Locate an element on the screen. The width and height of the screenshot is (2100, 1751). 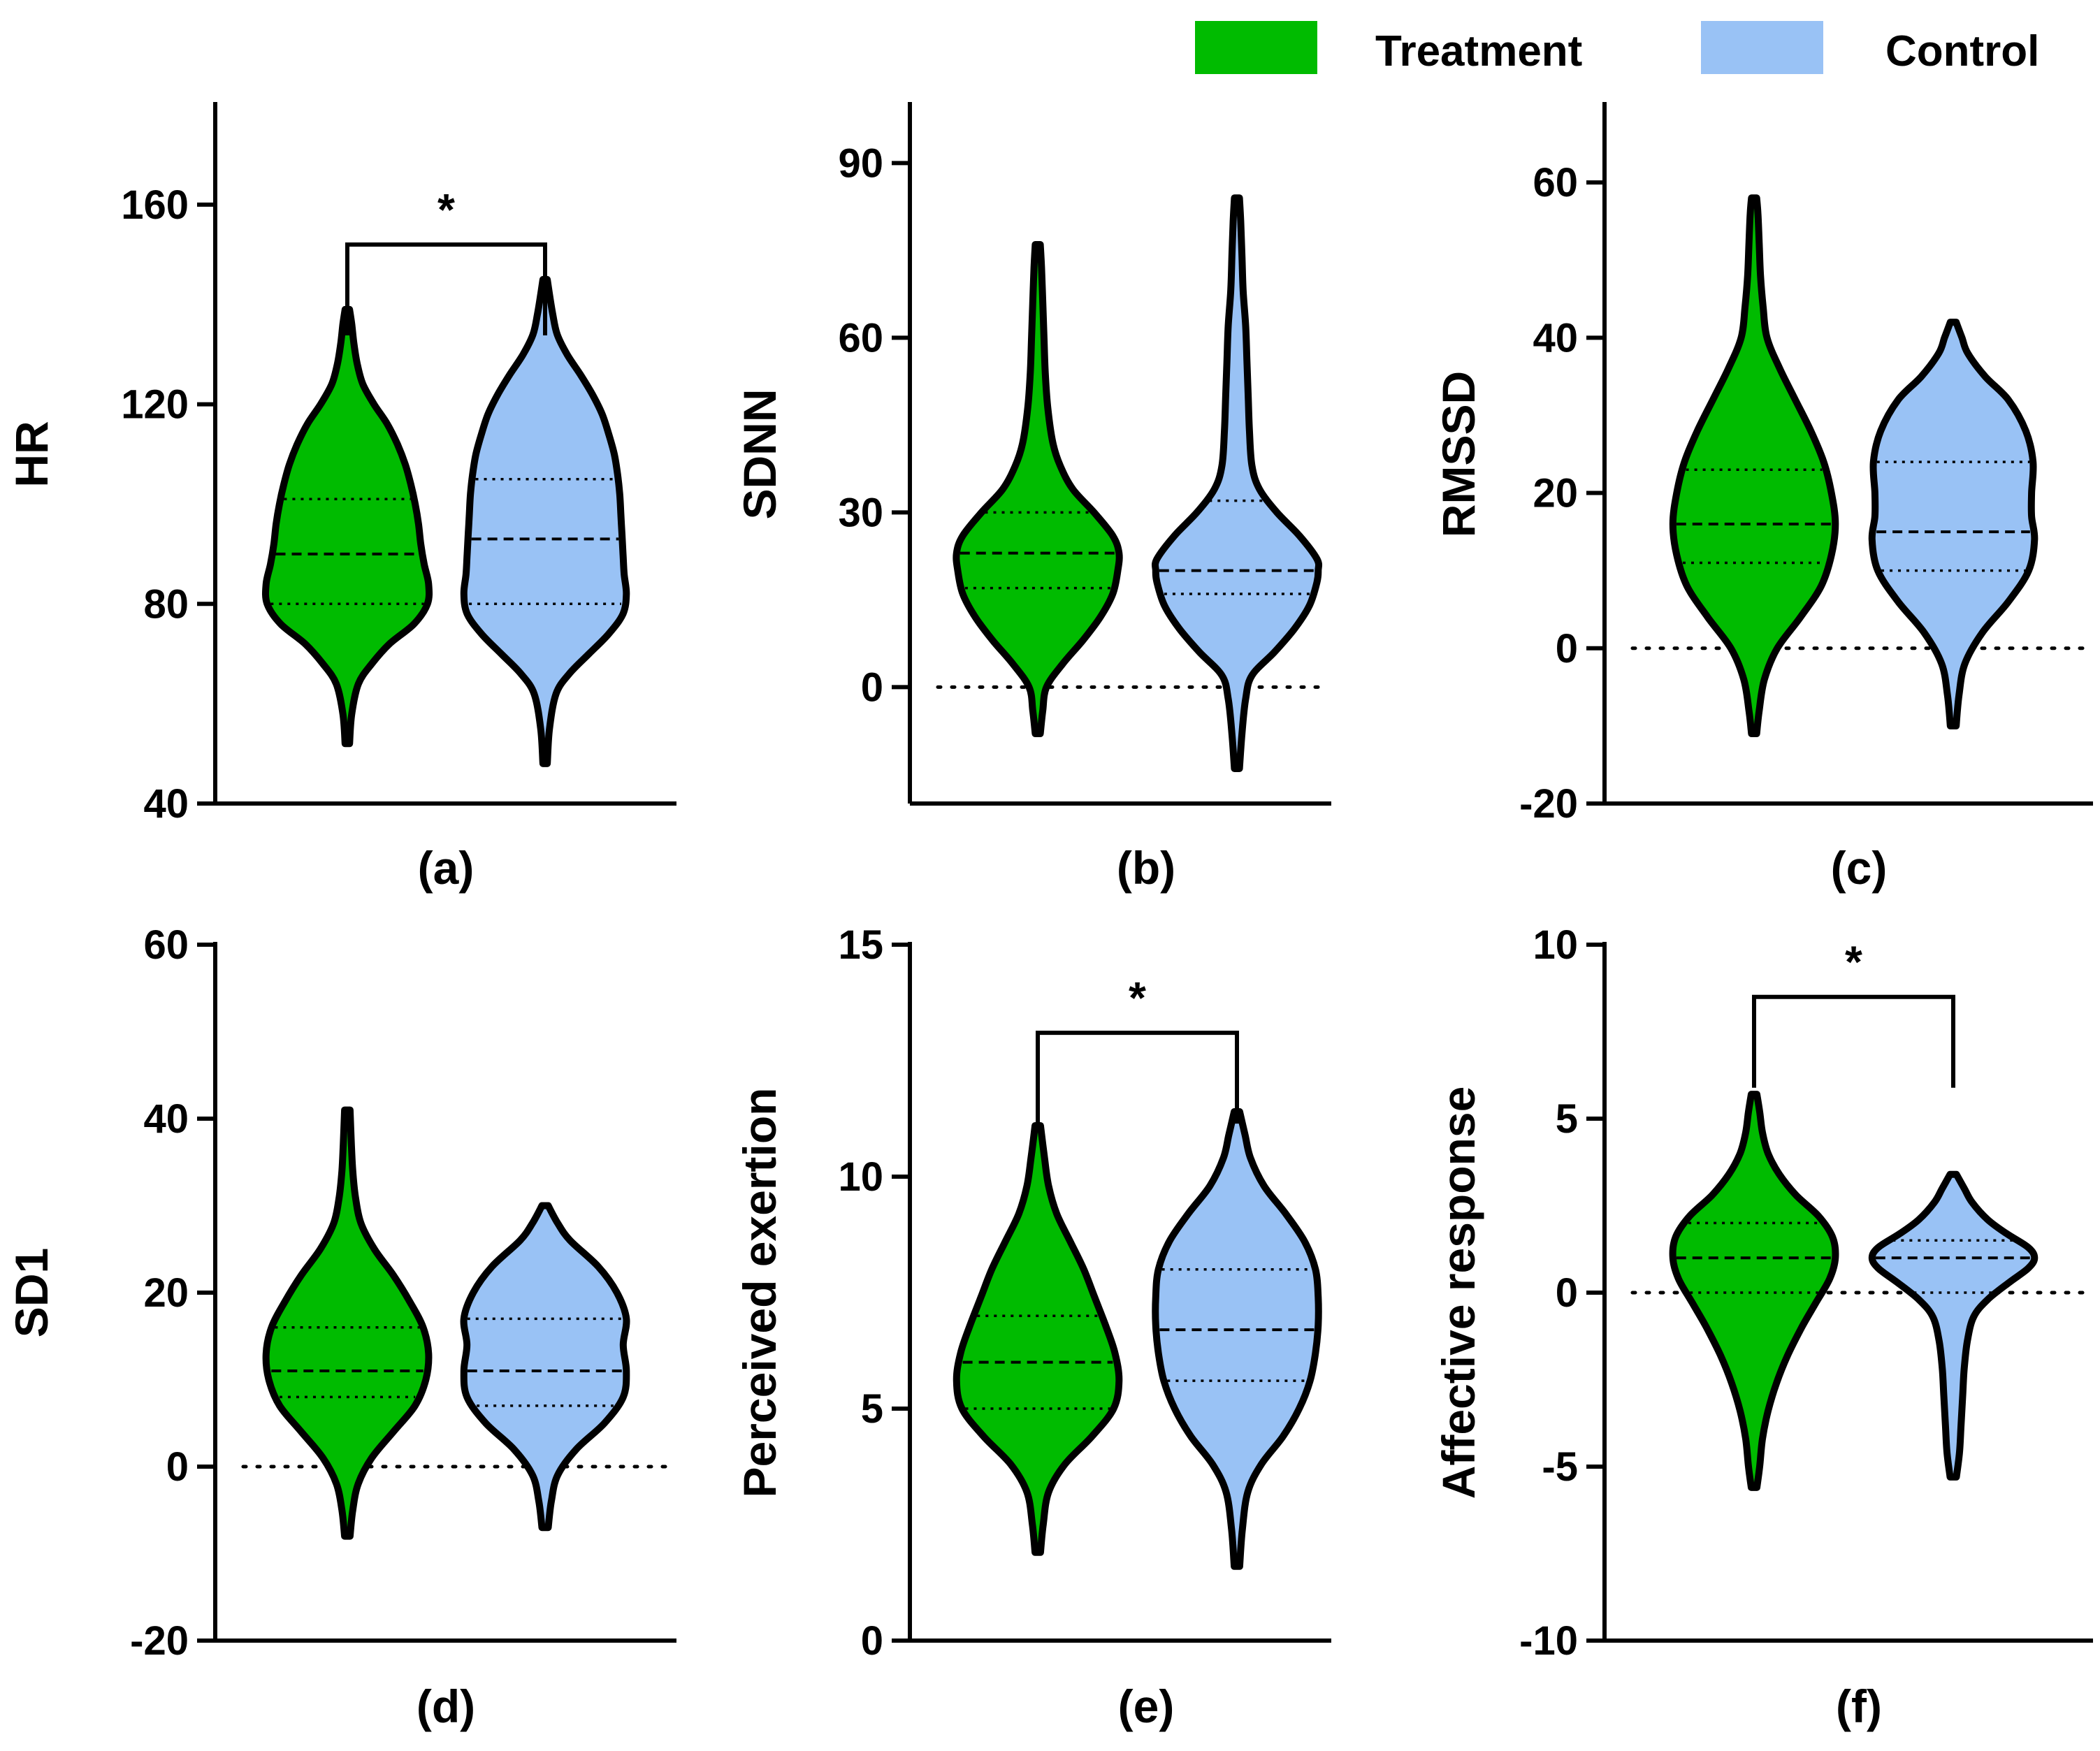
y-tick-label: 15 is located at coordinates (860, 945).